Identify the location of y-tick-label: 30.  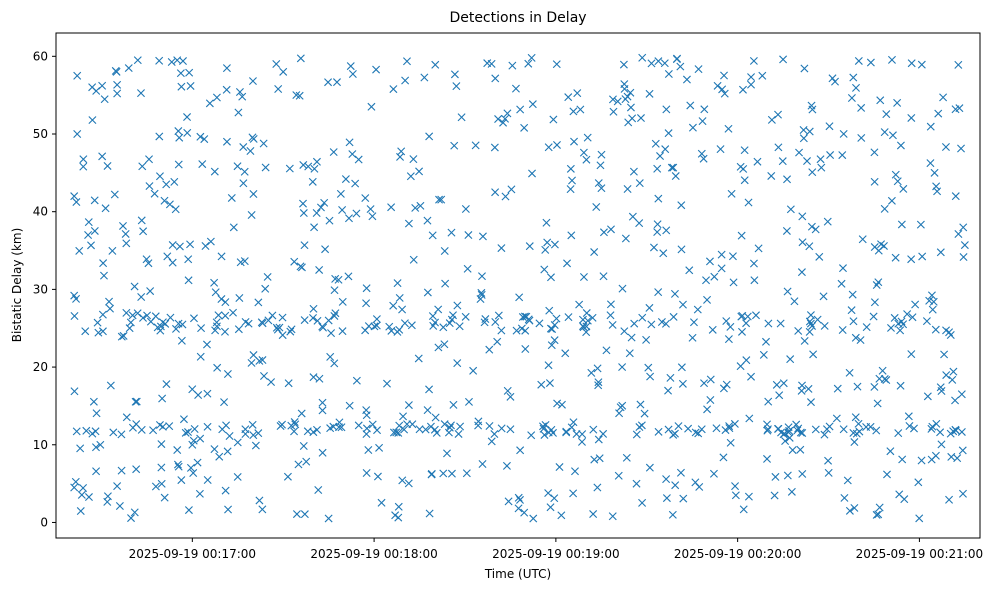
(40, 289).